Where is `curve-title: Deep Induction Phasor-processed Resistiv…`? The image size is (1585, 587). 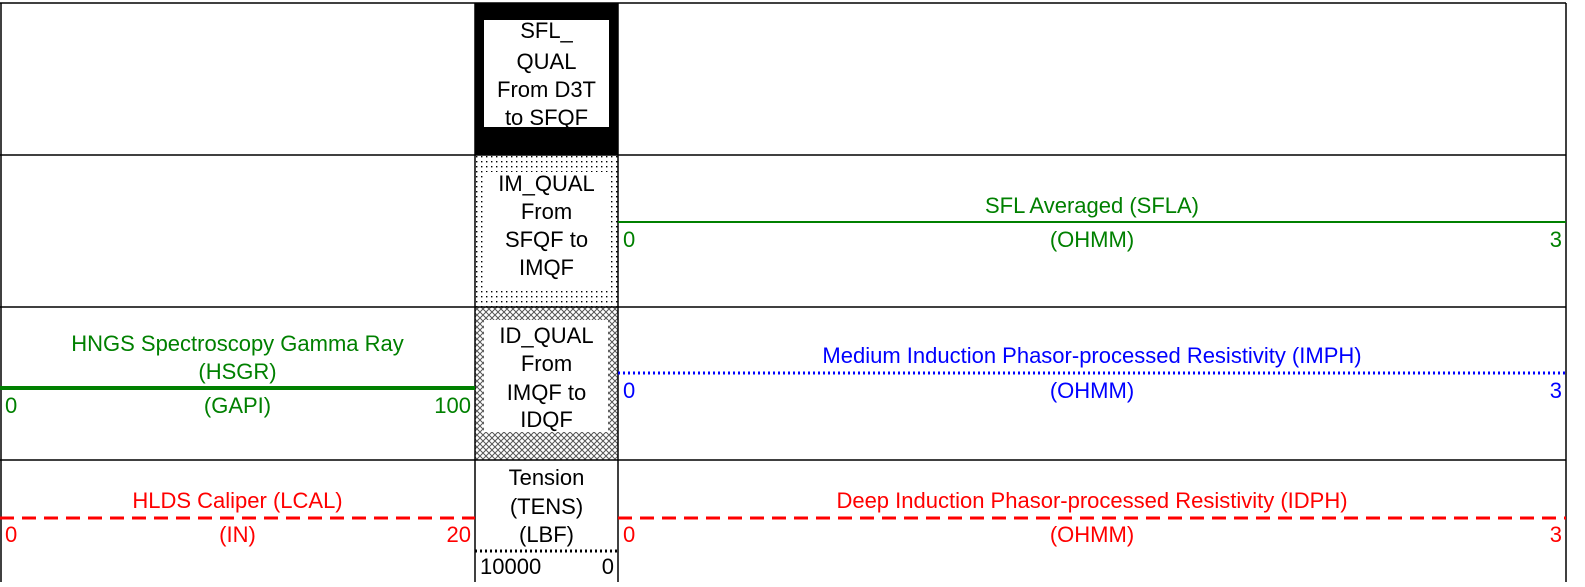
curve-title: Deep Induction Phasor-processed Resistiv… is located at coordinates (1091, 500).